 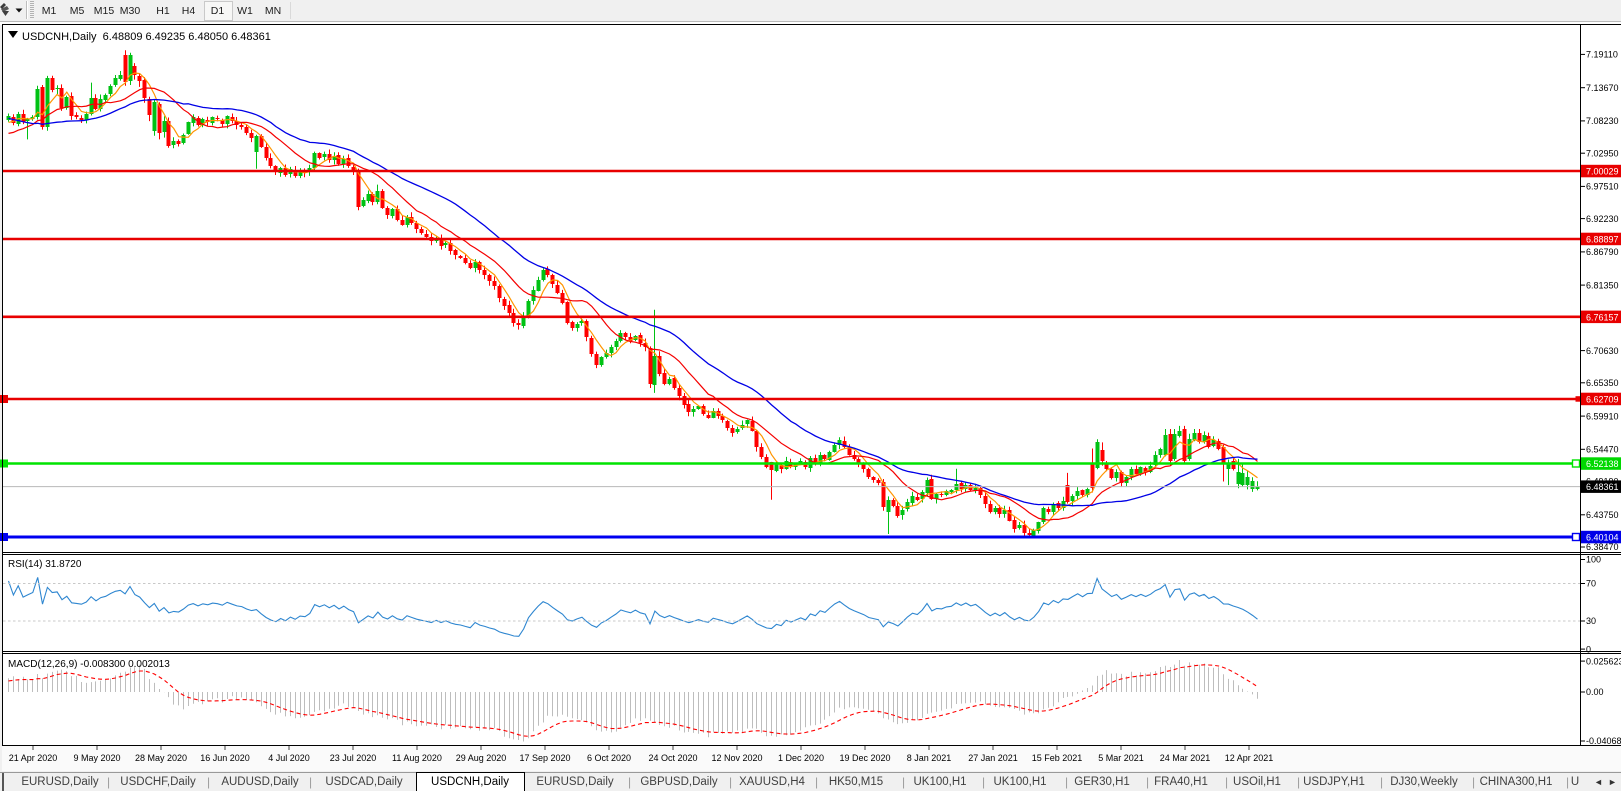 What do you see at coordinates (1595, 692) in the screenshot?
I see `svg-text: 0.00` at bounding box center [1595, 692].